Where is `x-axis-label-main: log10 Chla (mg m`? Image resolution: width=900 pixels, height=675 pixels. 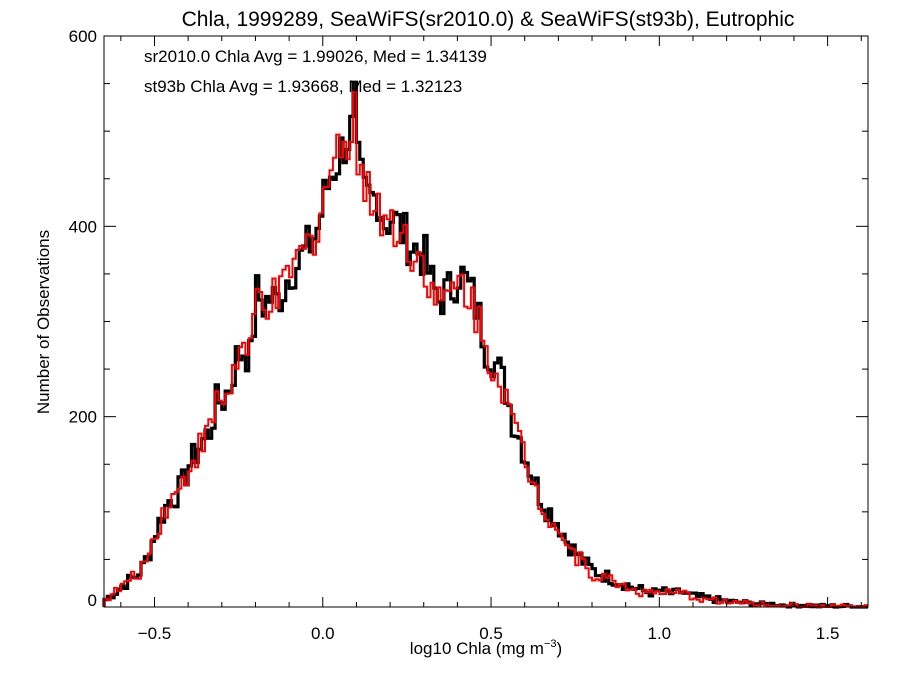 x-axis-label-main: log10 Chla (mg m is located at coordinates (477, 648).